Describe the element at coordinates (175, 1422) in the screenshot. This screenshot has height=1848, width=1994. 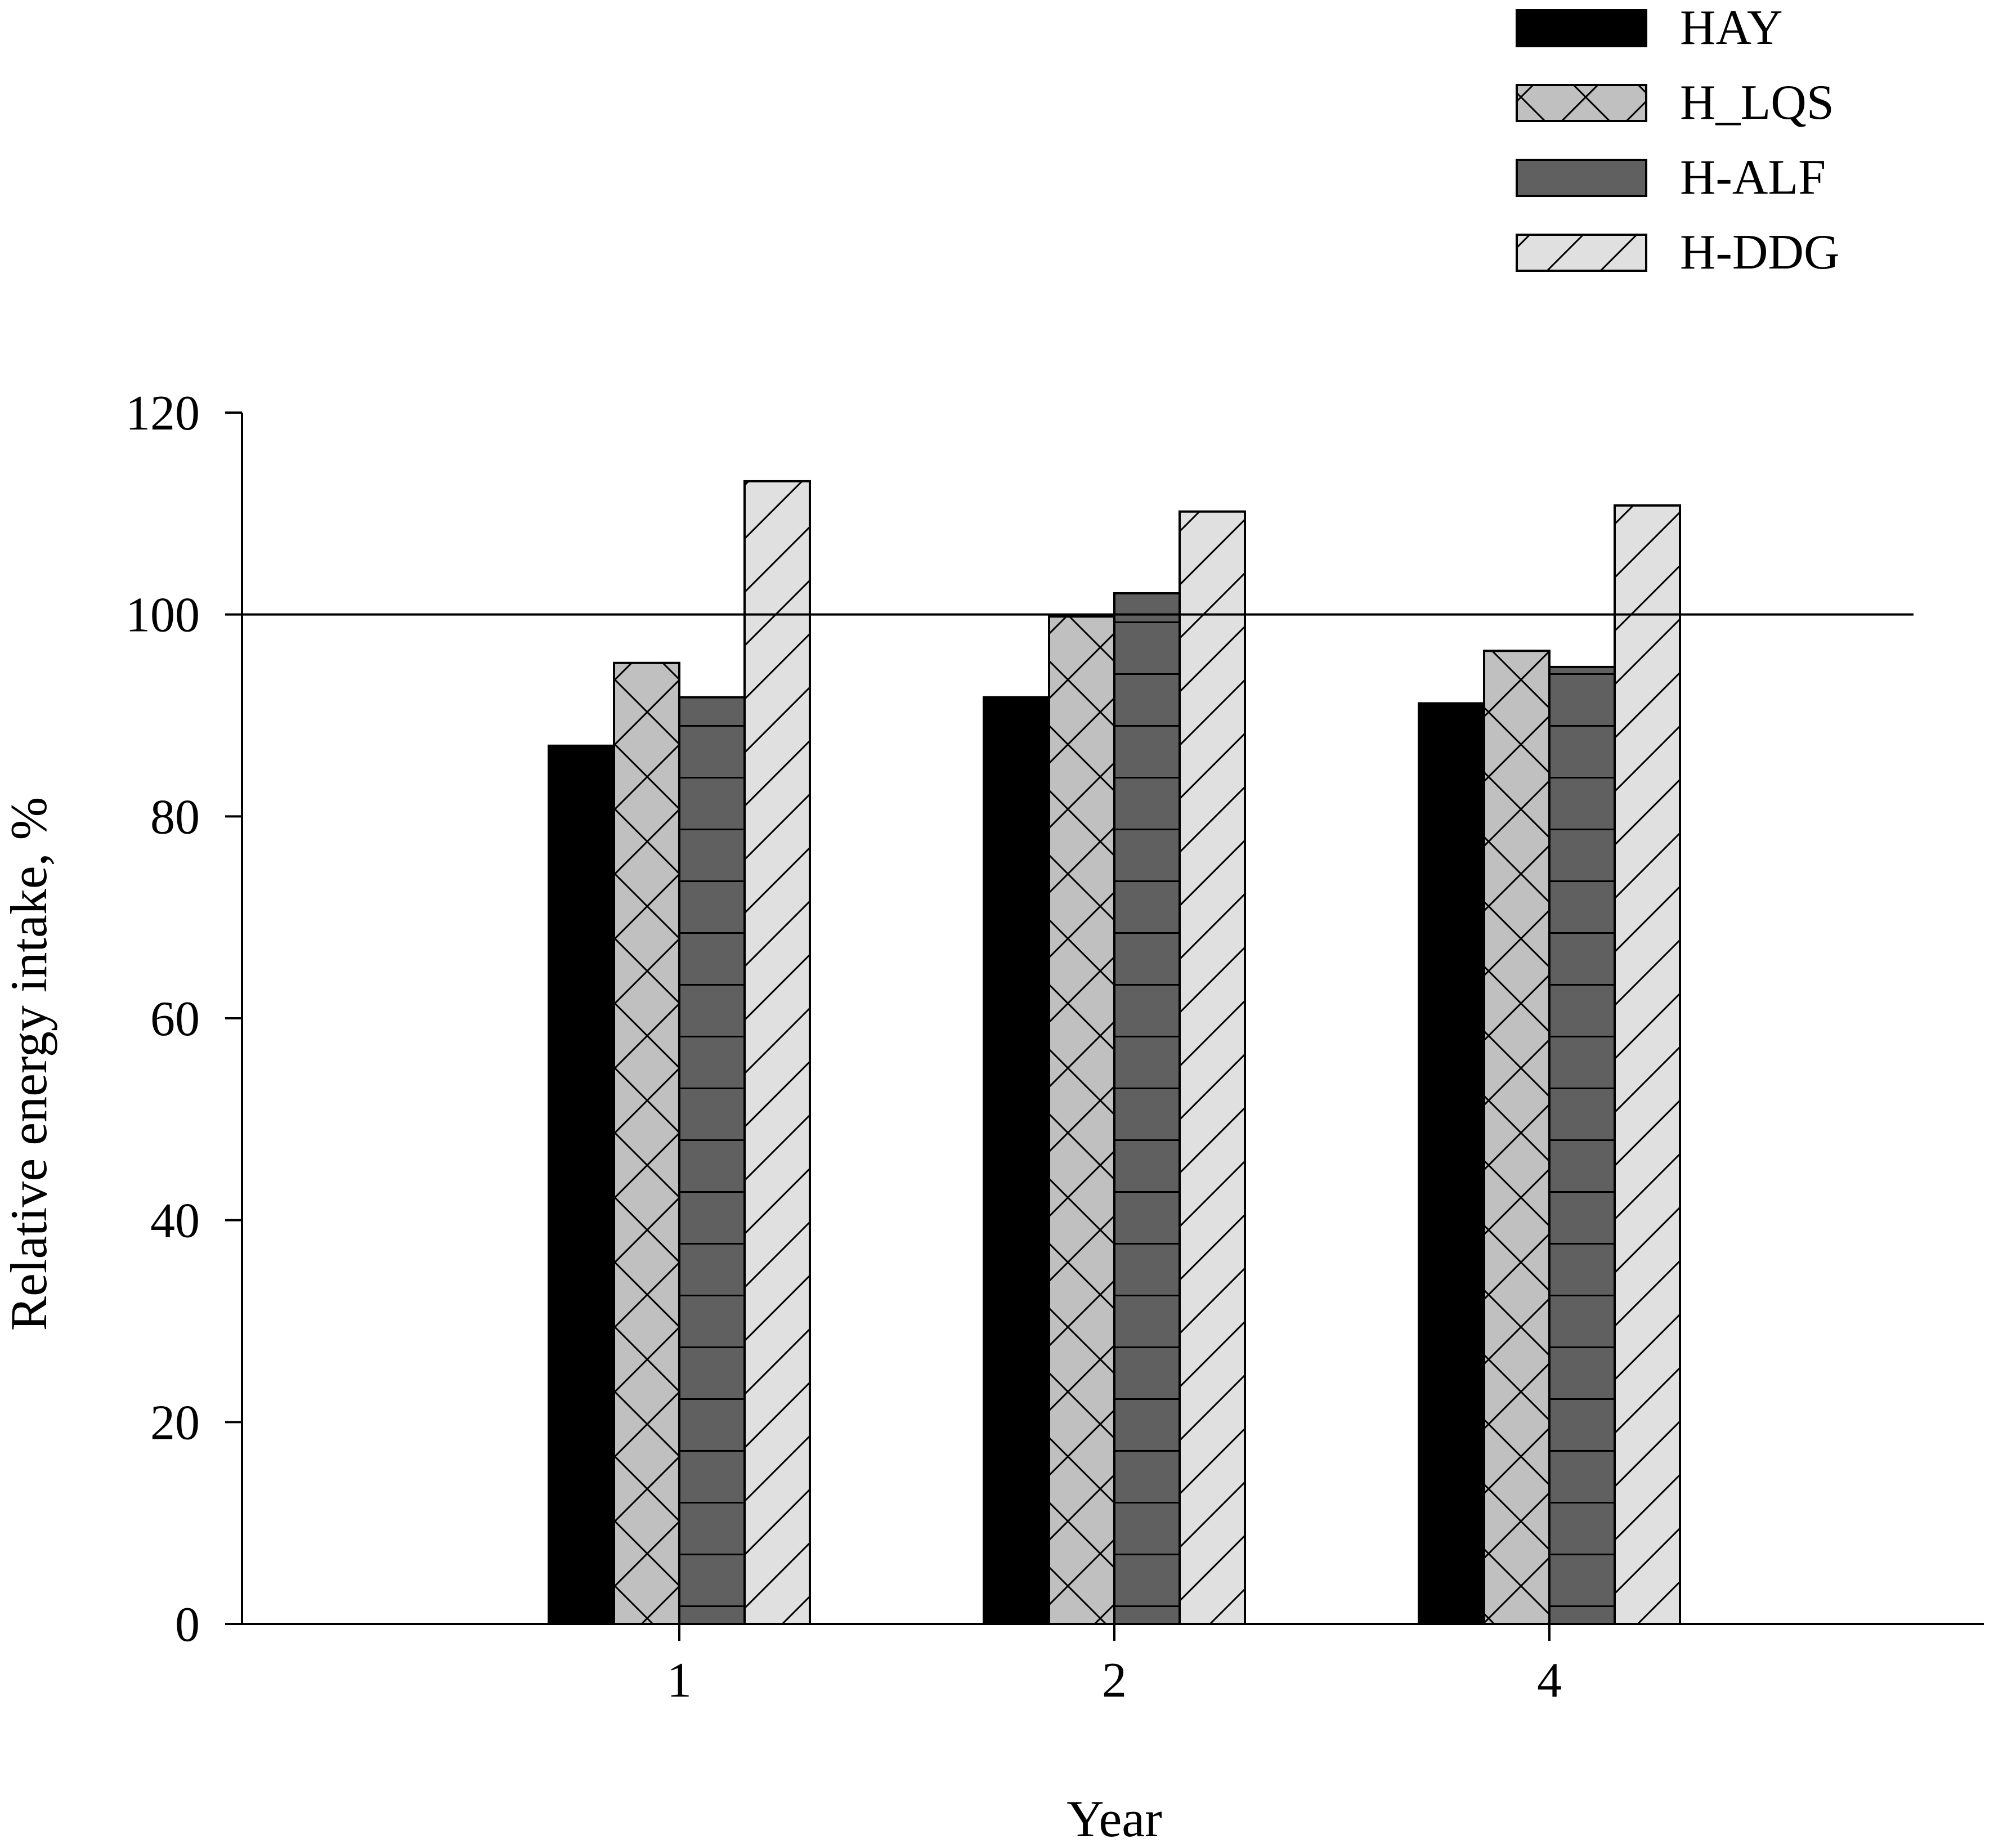
I see `y-tick-label: 20` at that location.